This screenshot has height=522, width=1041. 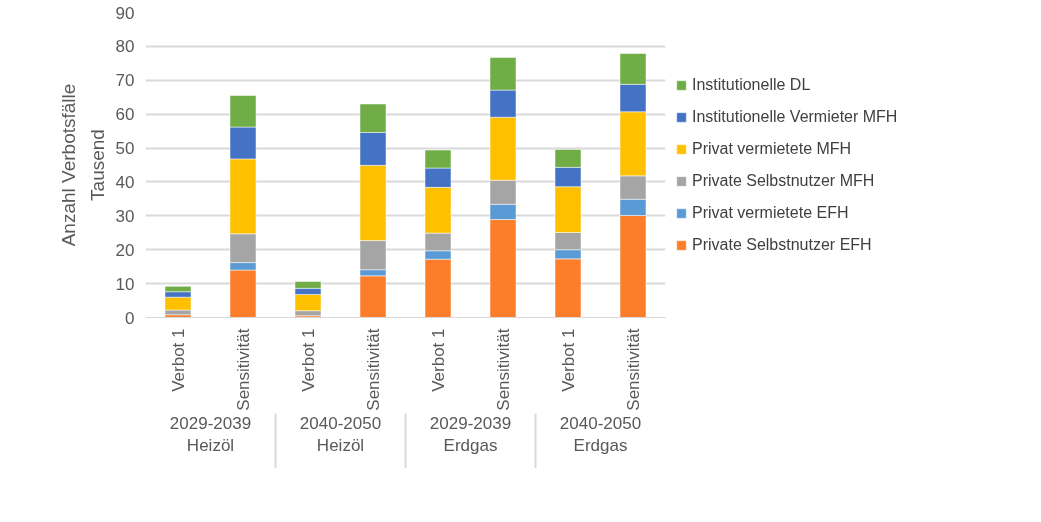 What do you see at coordinates (751, 84) in the screenshot?
I see `legend-label: Institutionelle DL` at bounding box center [751, 84].